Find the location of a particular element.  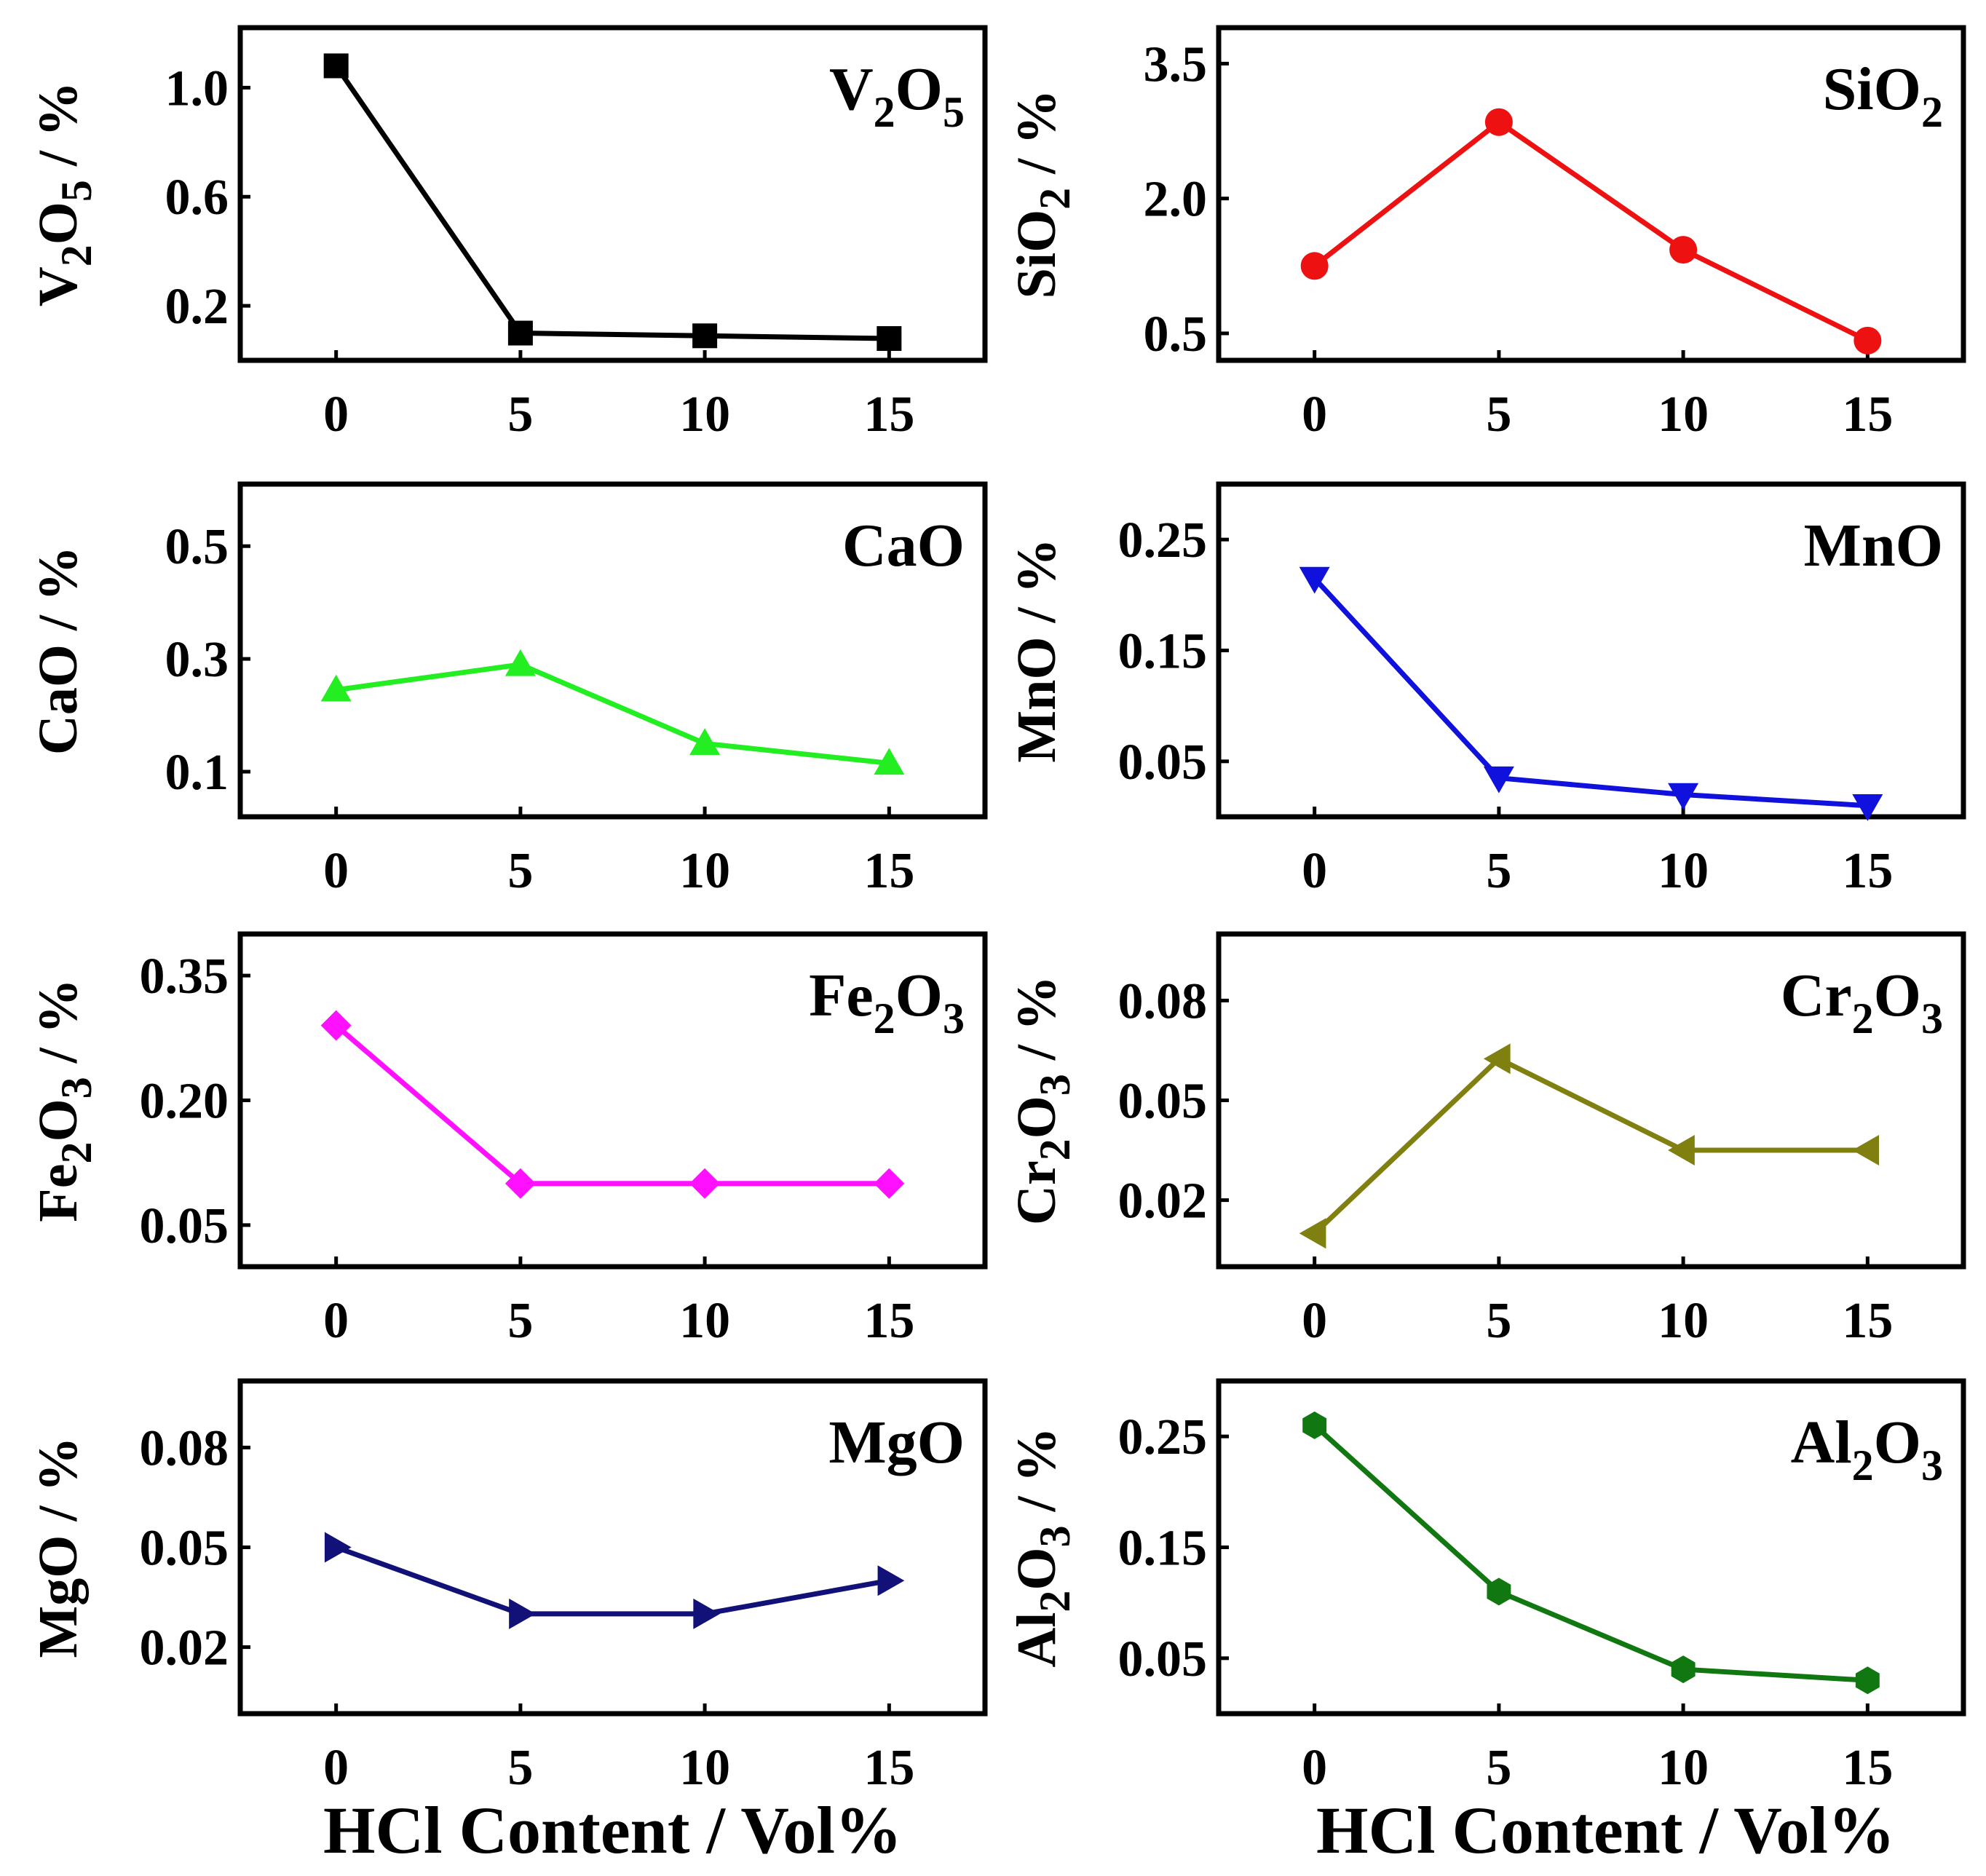

y-tick-label: 0.5 is located at coordinates (1176, 334).